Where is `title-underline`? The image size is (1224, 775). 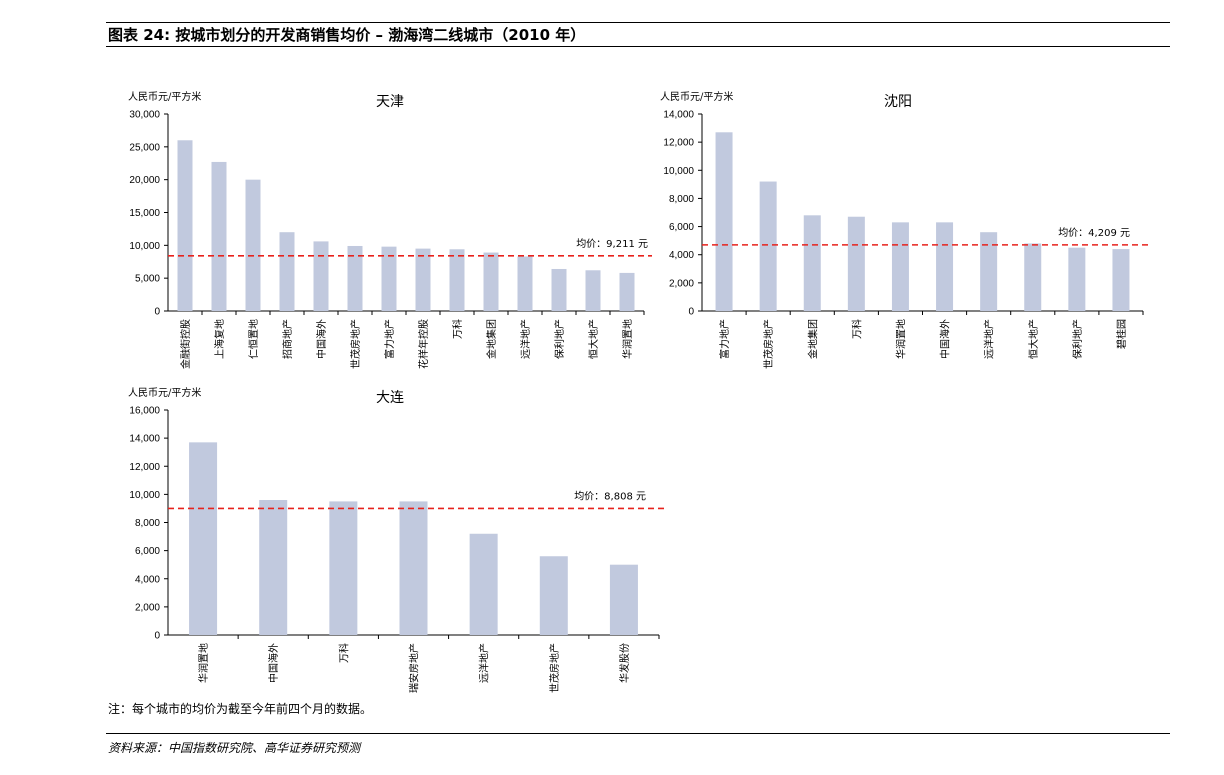
title-underline is located at coordinates (638, 46).